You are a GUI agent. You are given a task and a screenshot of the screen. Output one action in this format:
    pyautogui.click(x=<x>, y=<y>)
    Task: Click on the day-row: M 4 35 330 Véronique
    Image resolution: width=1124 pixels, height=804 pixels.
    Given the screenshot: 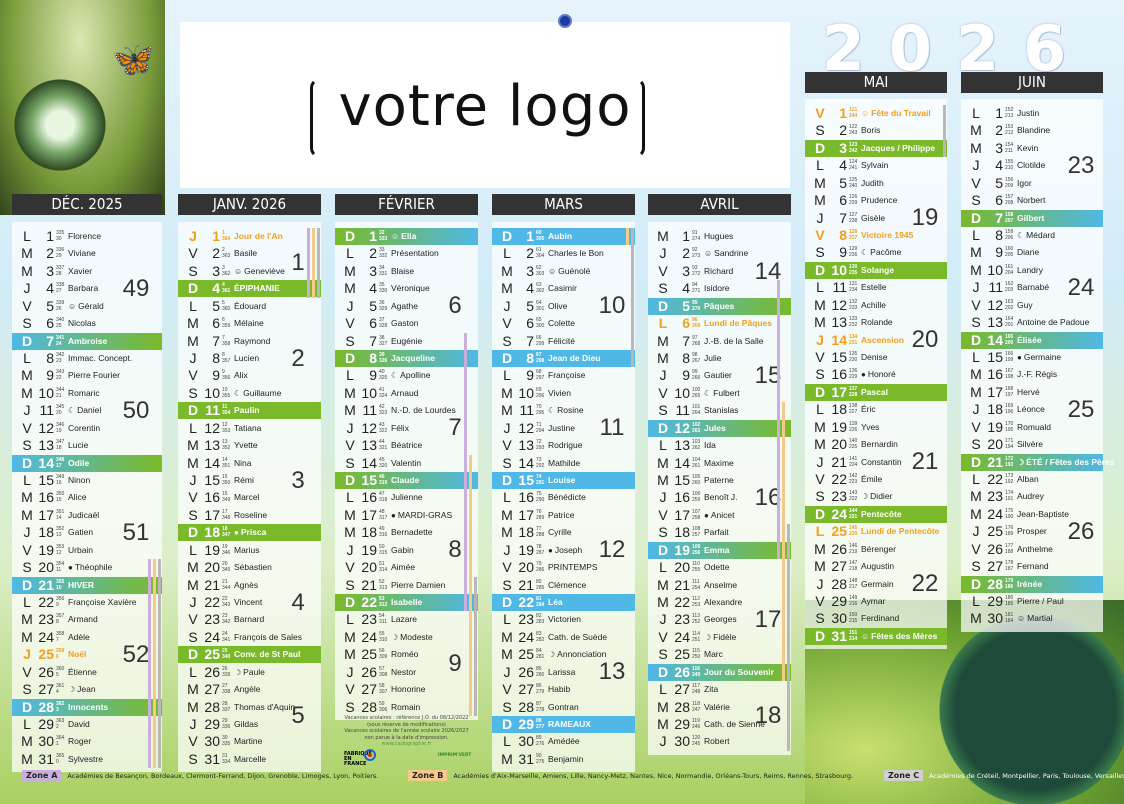 What is the action you would take?
    pyautogui.click(x=406, y=288)
    